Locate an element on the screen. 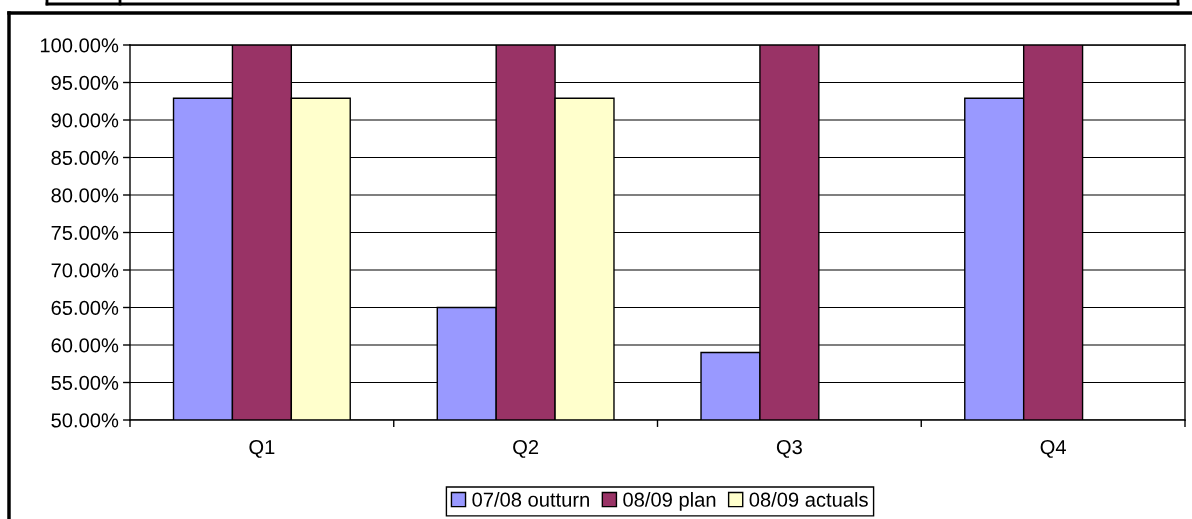 This screenshot has width=1192, height=519. y-tick-label: 60.00% is located at coordinates (85, 345).